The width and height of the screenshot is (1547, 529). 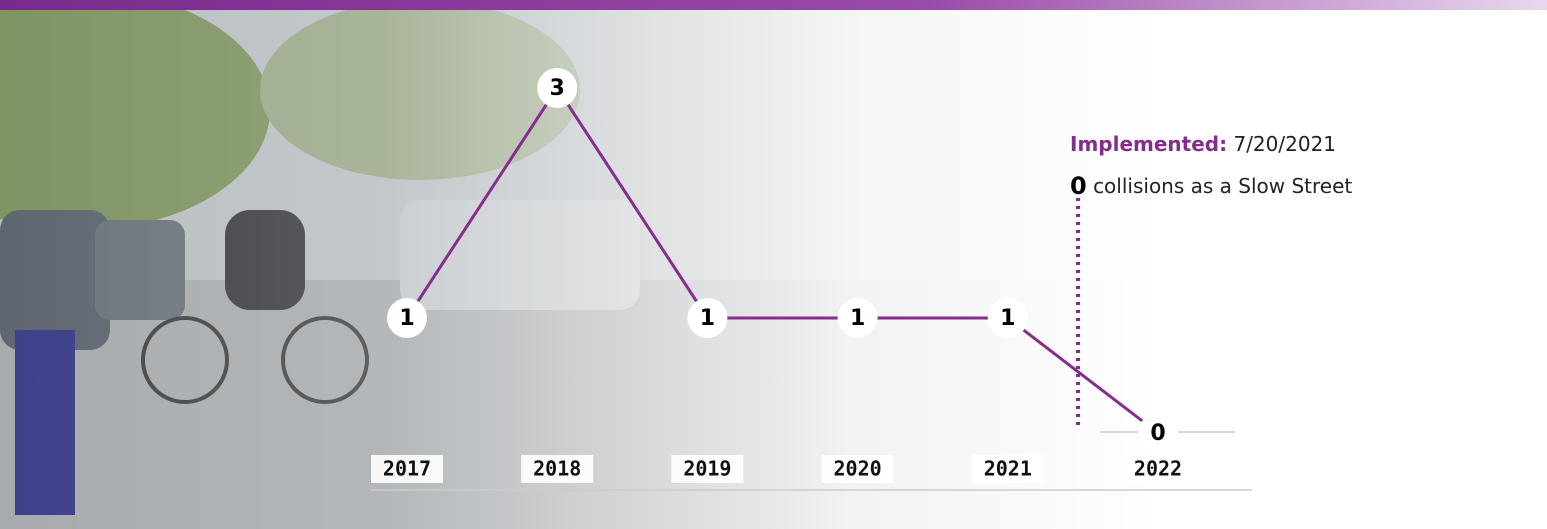 I want to click on annotation-note: collisions as a Slow Street, so click(x=1222, y=186).